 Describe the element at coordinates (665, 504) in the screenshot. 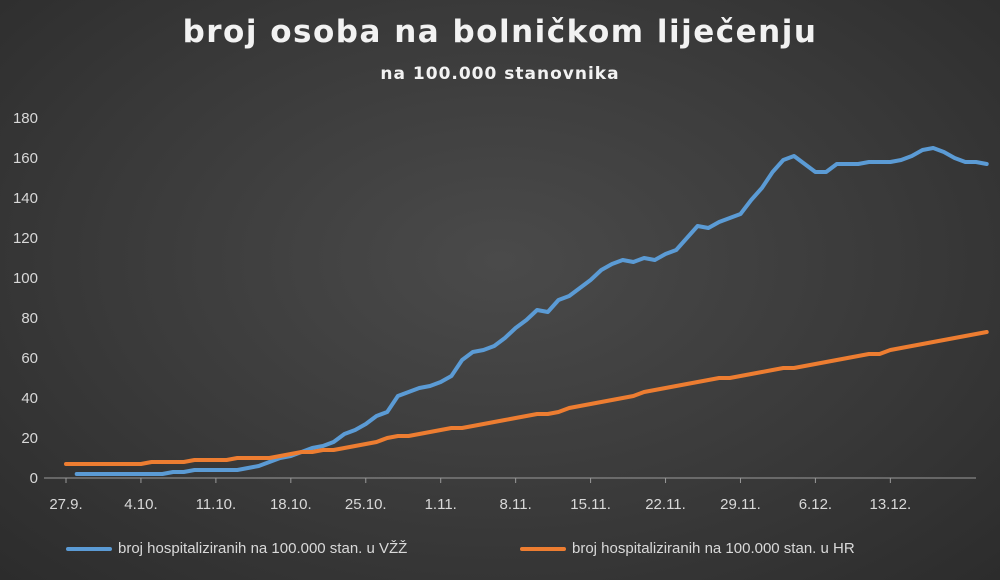

I see `x-tick-label: 22.11.` at that location.